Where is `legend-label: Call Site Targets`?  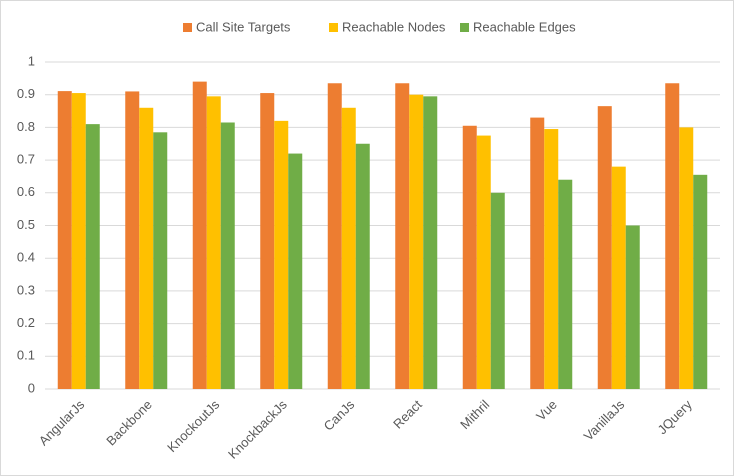
legend-label: Call Site Targets is located at coordinates (243, 26).